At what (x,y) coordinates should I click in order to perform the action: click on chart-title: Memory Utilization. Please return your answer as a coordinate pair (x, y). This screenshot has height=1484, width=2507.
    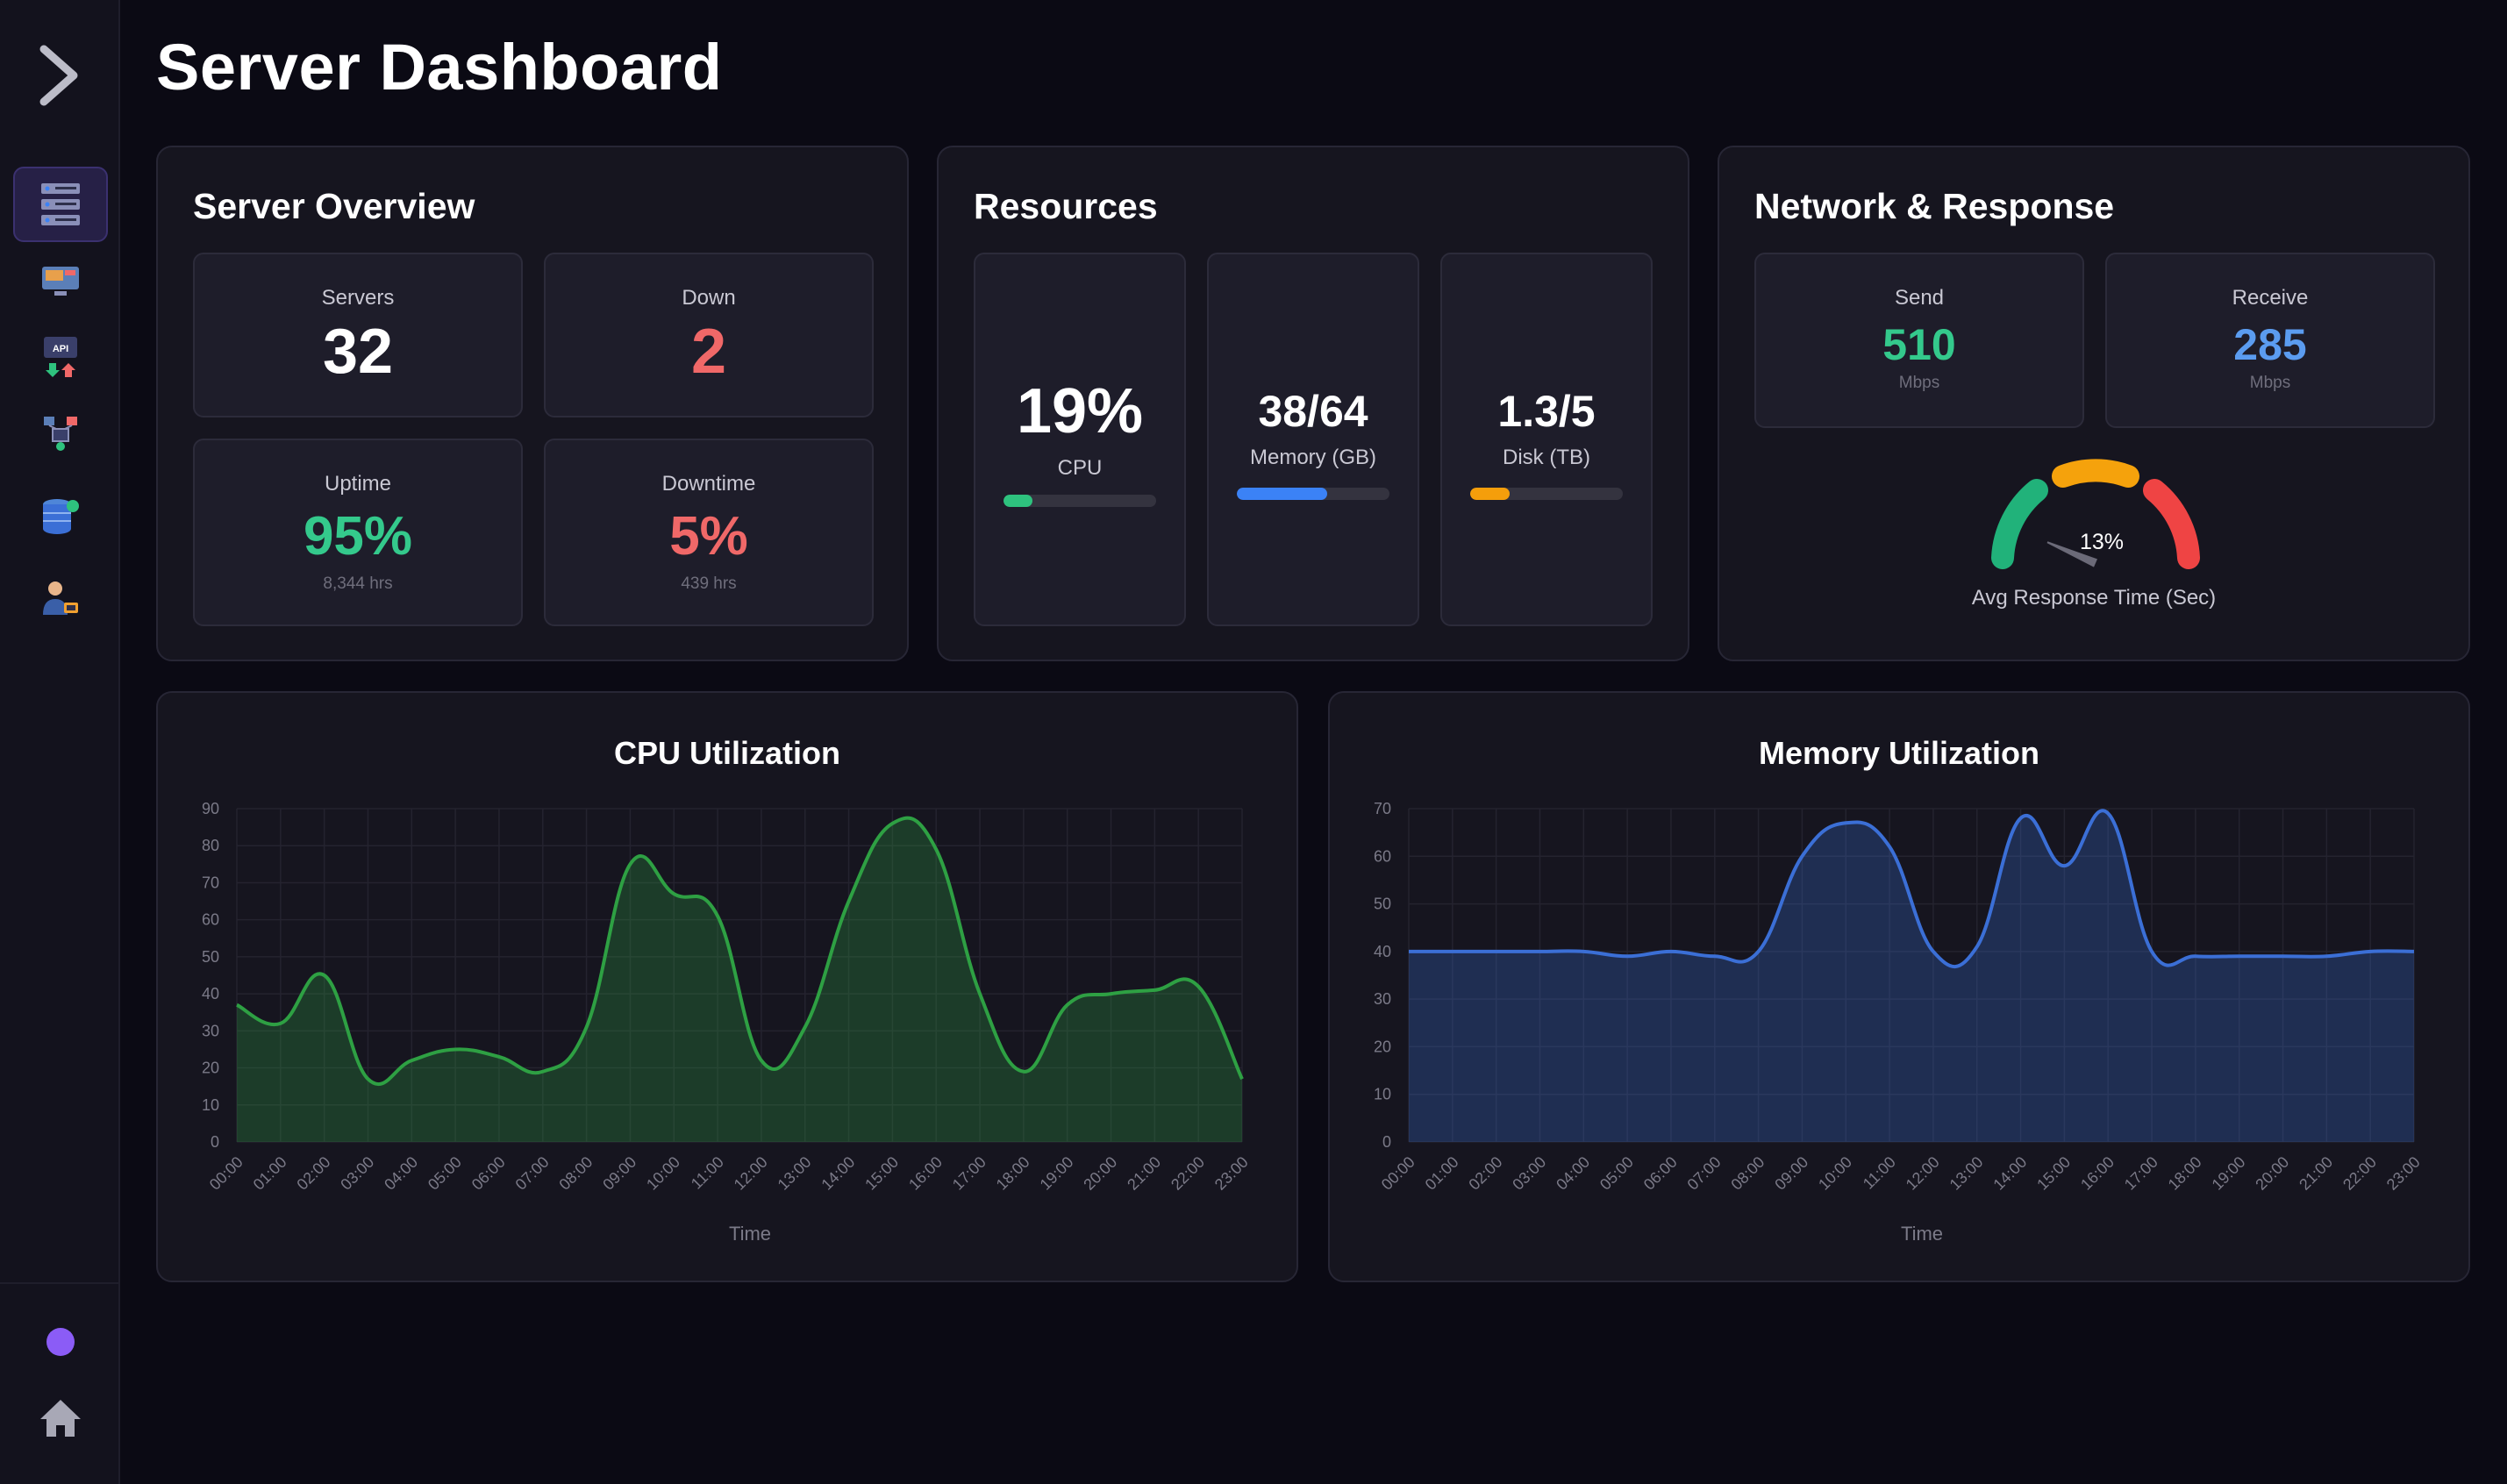
    Looking at the image, I should click on (1899, 753).